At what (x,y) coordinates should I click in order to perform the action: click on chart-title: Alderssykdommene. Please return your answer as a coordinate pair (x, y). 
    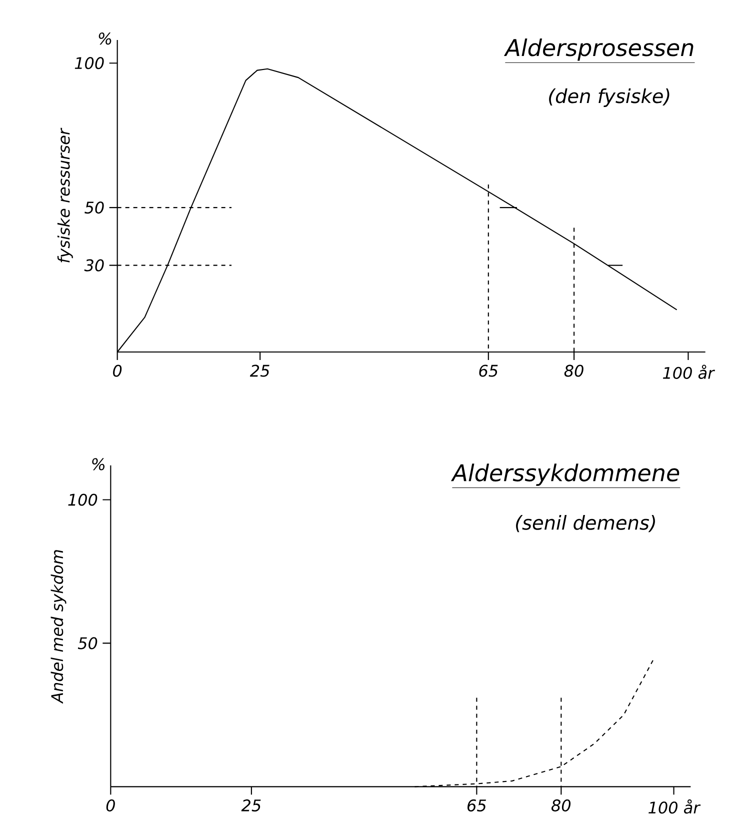
    Looking at the image, I should click on (565, 475).